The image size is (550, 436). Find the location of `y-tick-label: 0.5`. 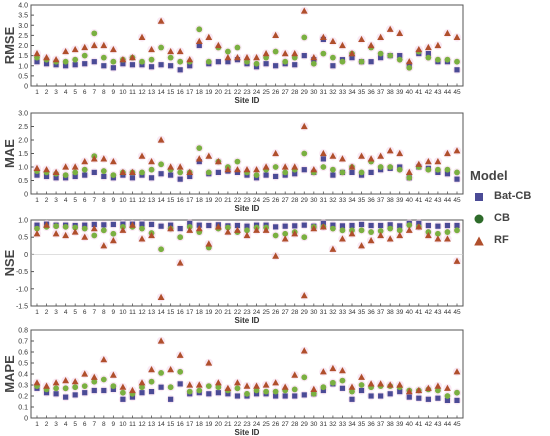

y-tick-label: 0.5 is located at coordinates (23, 238).